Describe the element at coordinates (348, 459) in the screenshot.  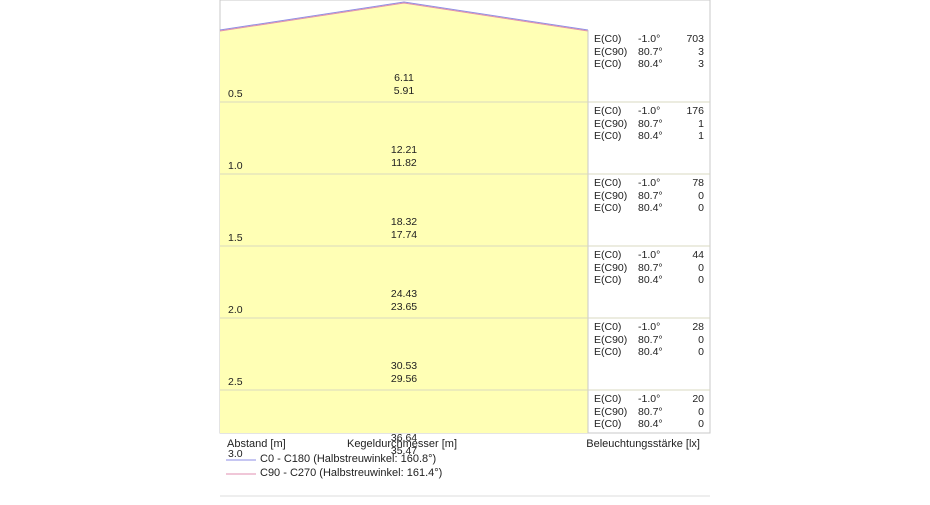
I see `legend-entry: C0 - C180 (Halbstreuwinkel: 160.8°)` at that location.